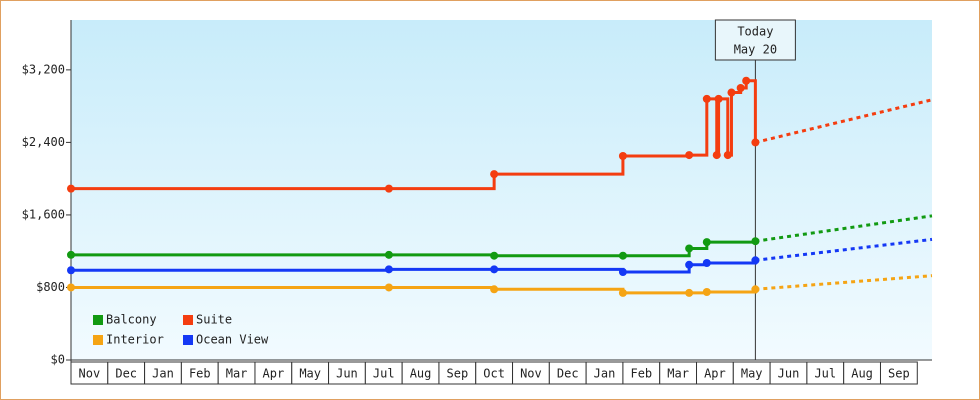 This screenshot has height=400, width=980. What do you see at coordinates (494, 374) in the screenshot?
I see `x-tick-label: Oct` at bounding box center [494, 374].